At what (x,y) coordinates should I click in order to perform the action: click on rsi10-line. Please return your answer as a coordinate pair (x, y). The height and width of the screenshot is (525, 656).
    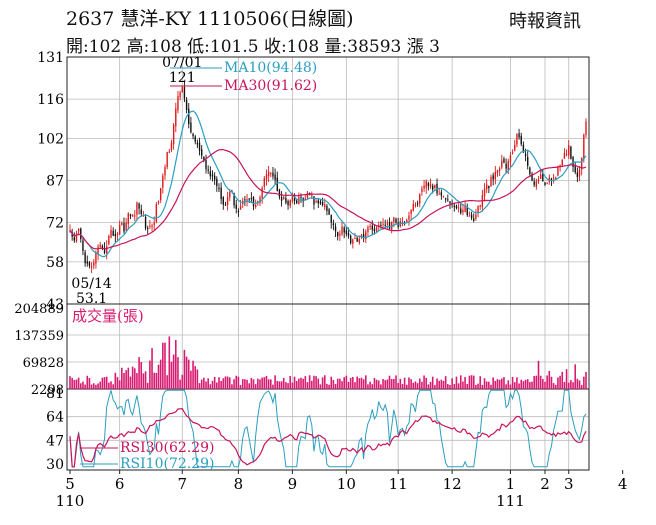
    Looking at the image, I should click on (328, 428).